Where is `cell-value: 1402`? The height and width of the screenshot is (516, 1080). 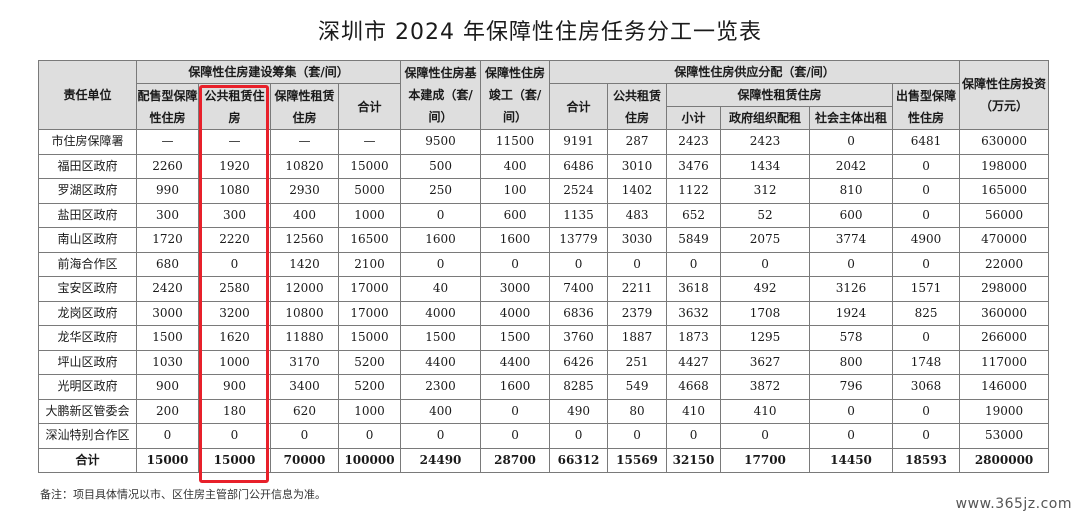 cell-value: 1402 is located at coordinates (637, 191).